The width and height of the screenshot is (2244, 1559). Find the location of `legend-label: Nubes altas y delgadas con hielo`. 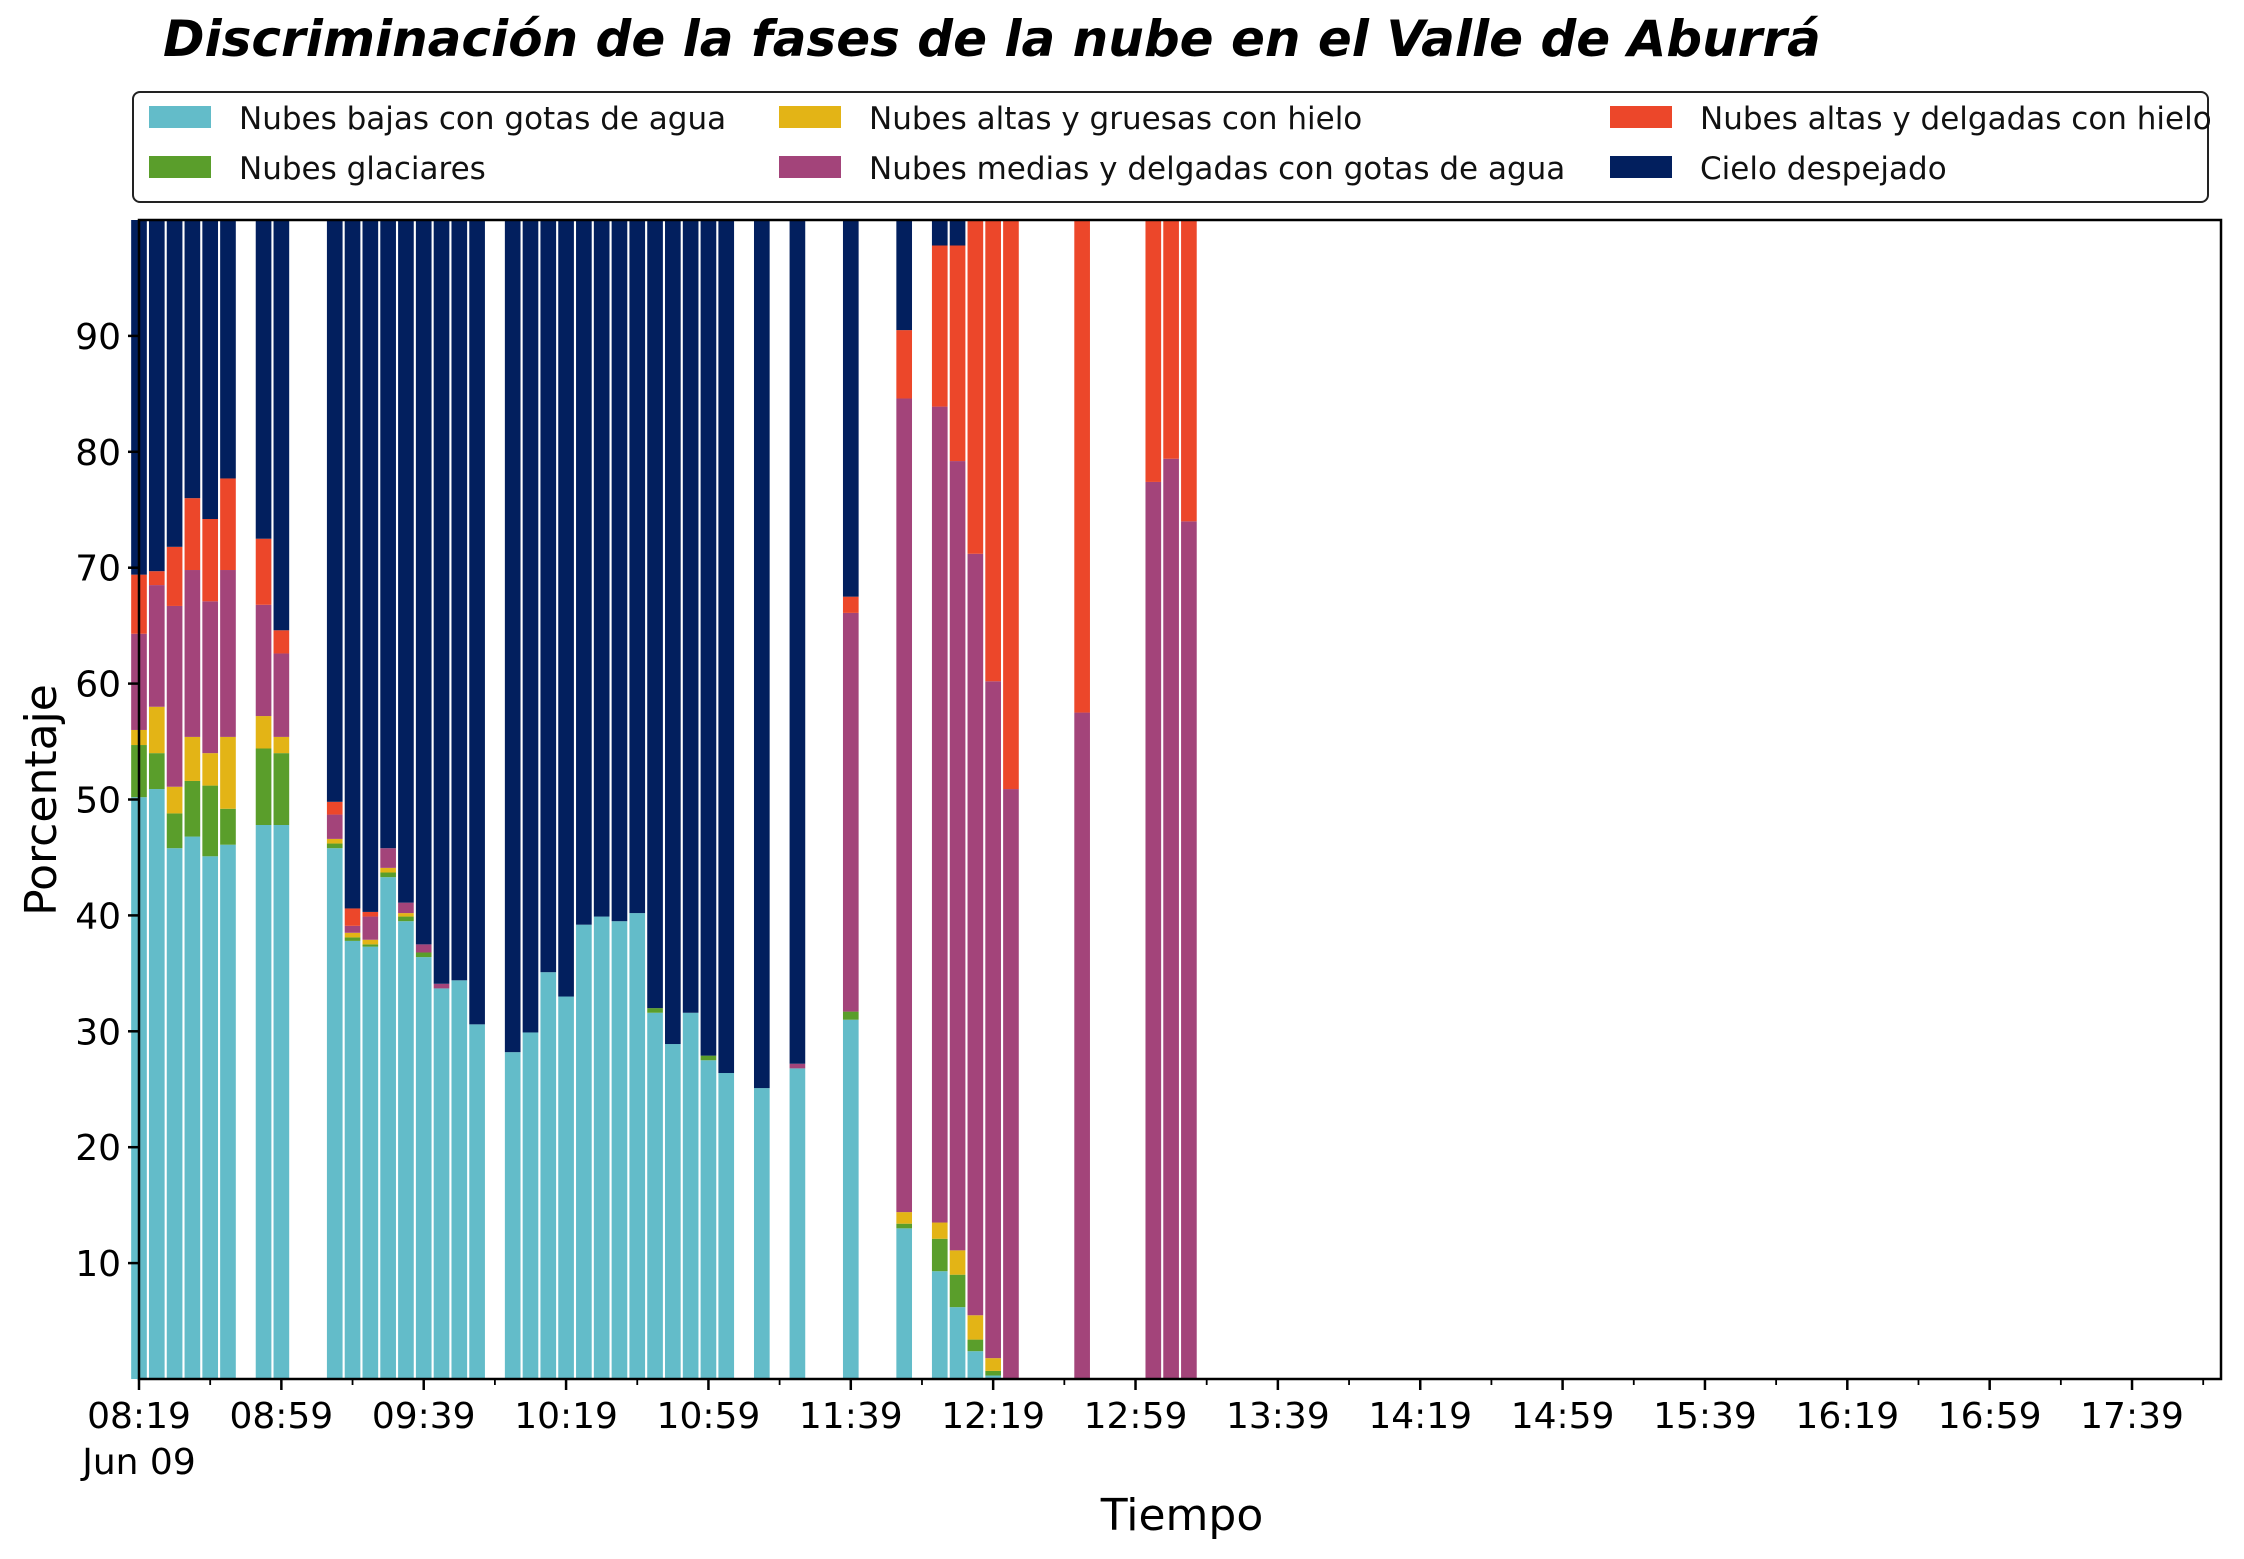

legend-label: Nubes altas y delgadas con hielo is located at coordinates (1956, 119).